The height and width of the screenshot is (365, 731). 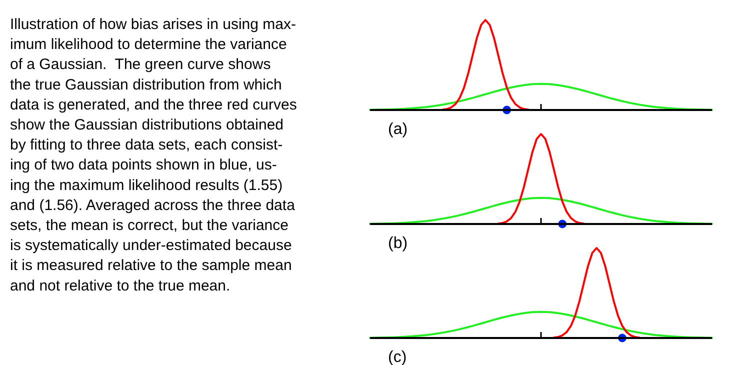 I want to click on text: (c), so click(x=397, y=357).